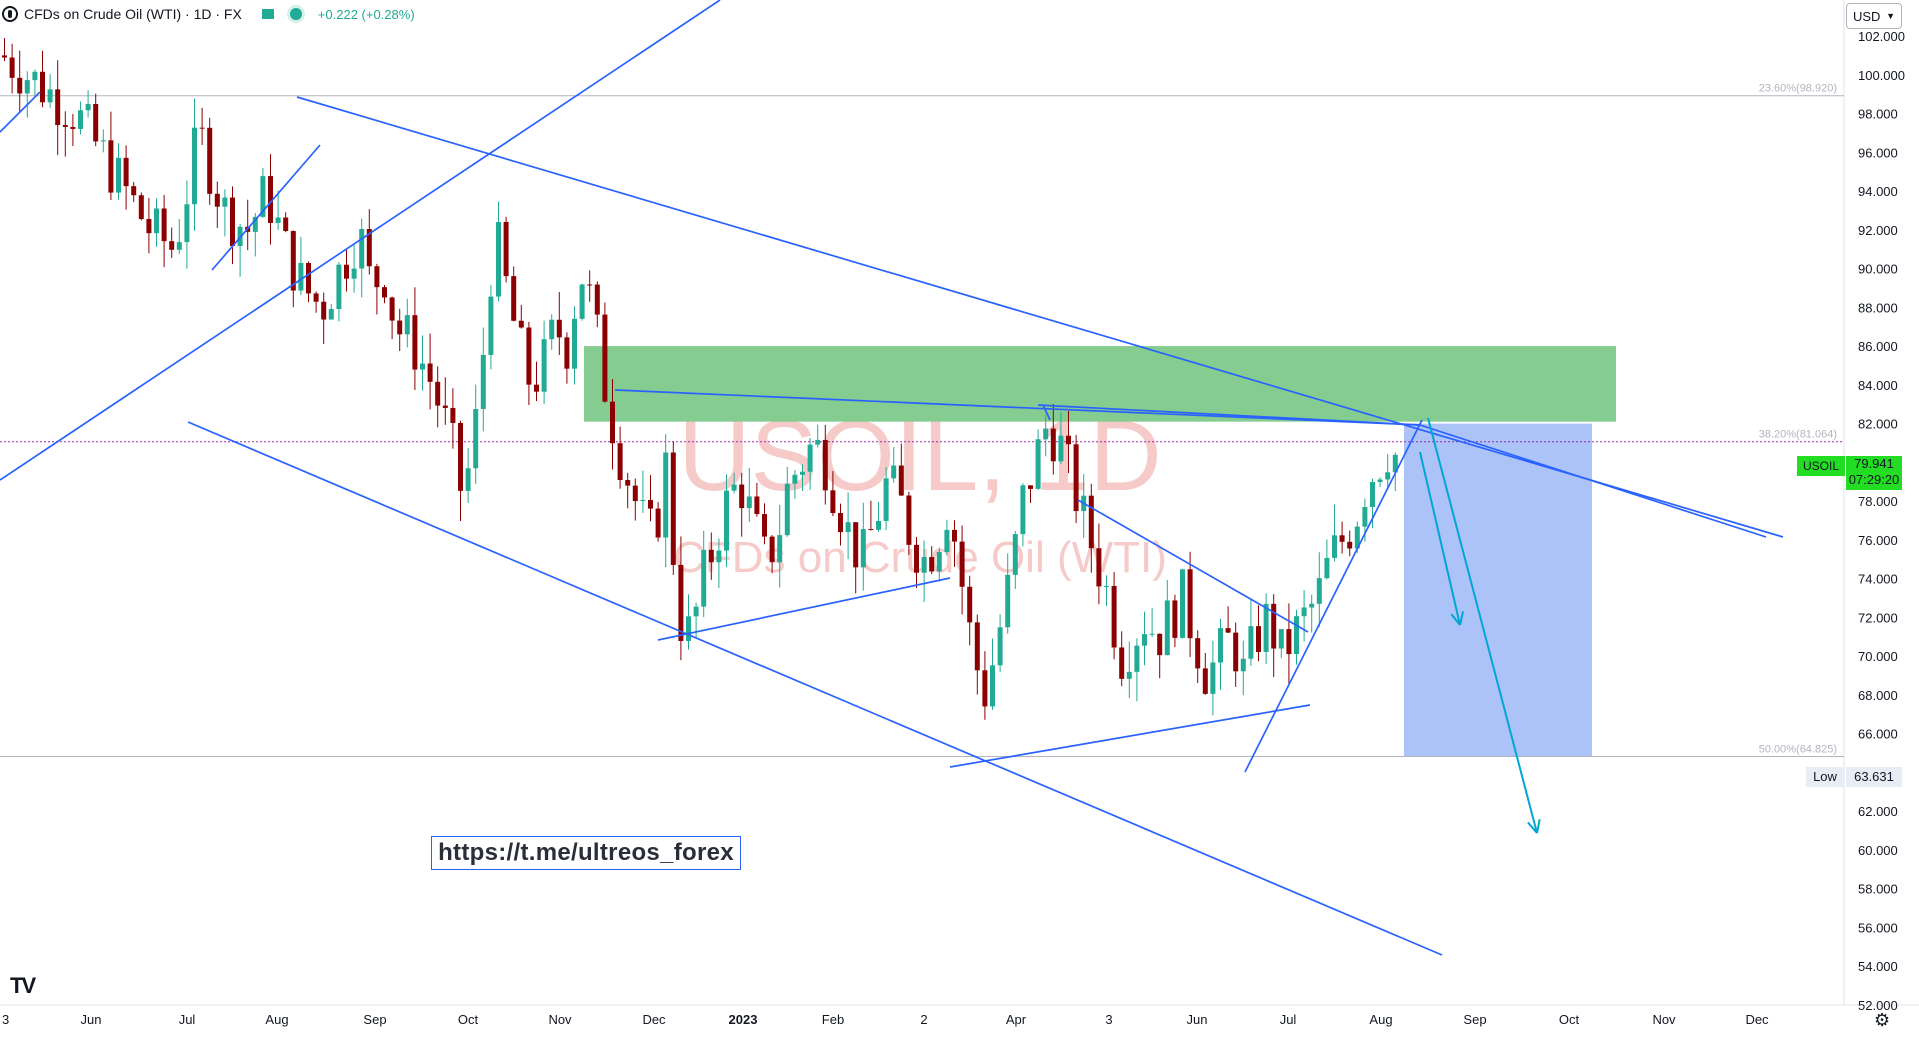 The width and height of the screenshot is (1919, 1039). Describe the element at coordinates (1874, 16) in the screenshot. I see `currency-select: USD ▼` at that location.